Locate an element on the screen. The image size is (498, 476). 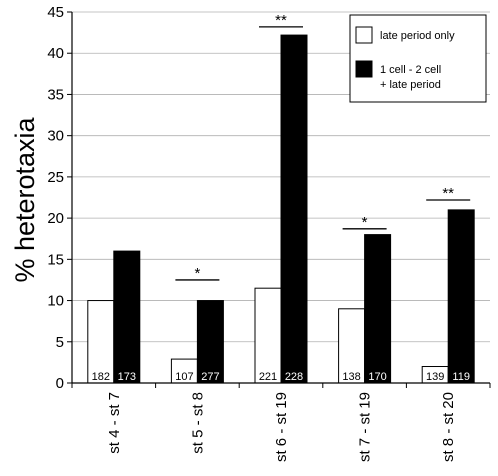
y-tick-label: 10 is located at coordinates (55, 301).